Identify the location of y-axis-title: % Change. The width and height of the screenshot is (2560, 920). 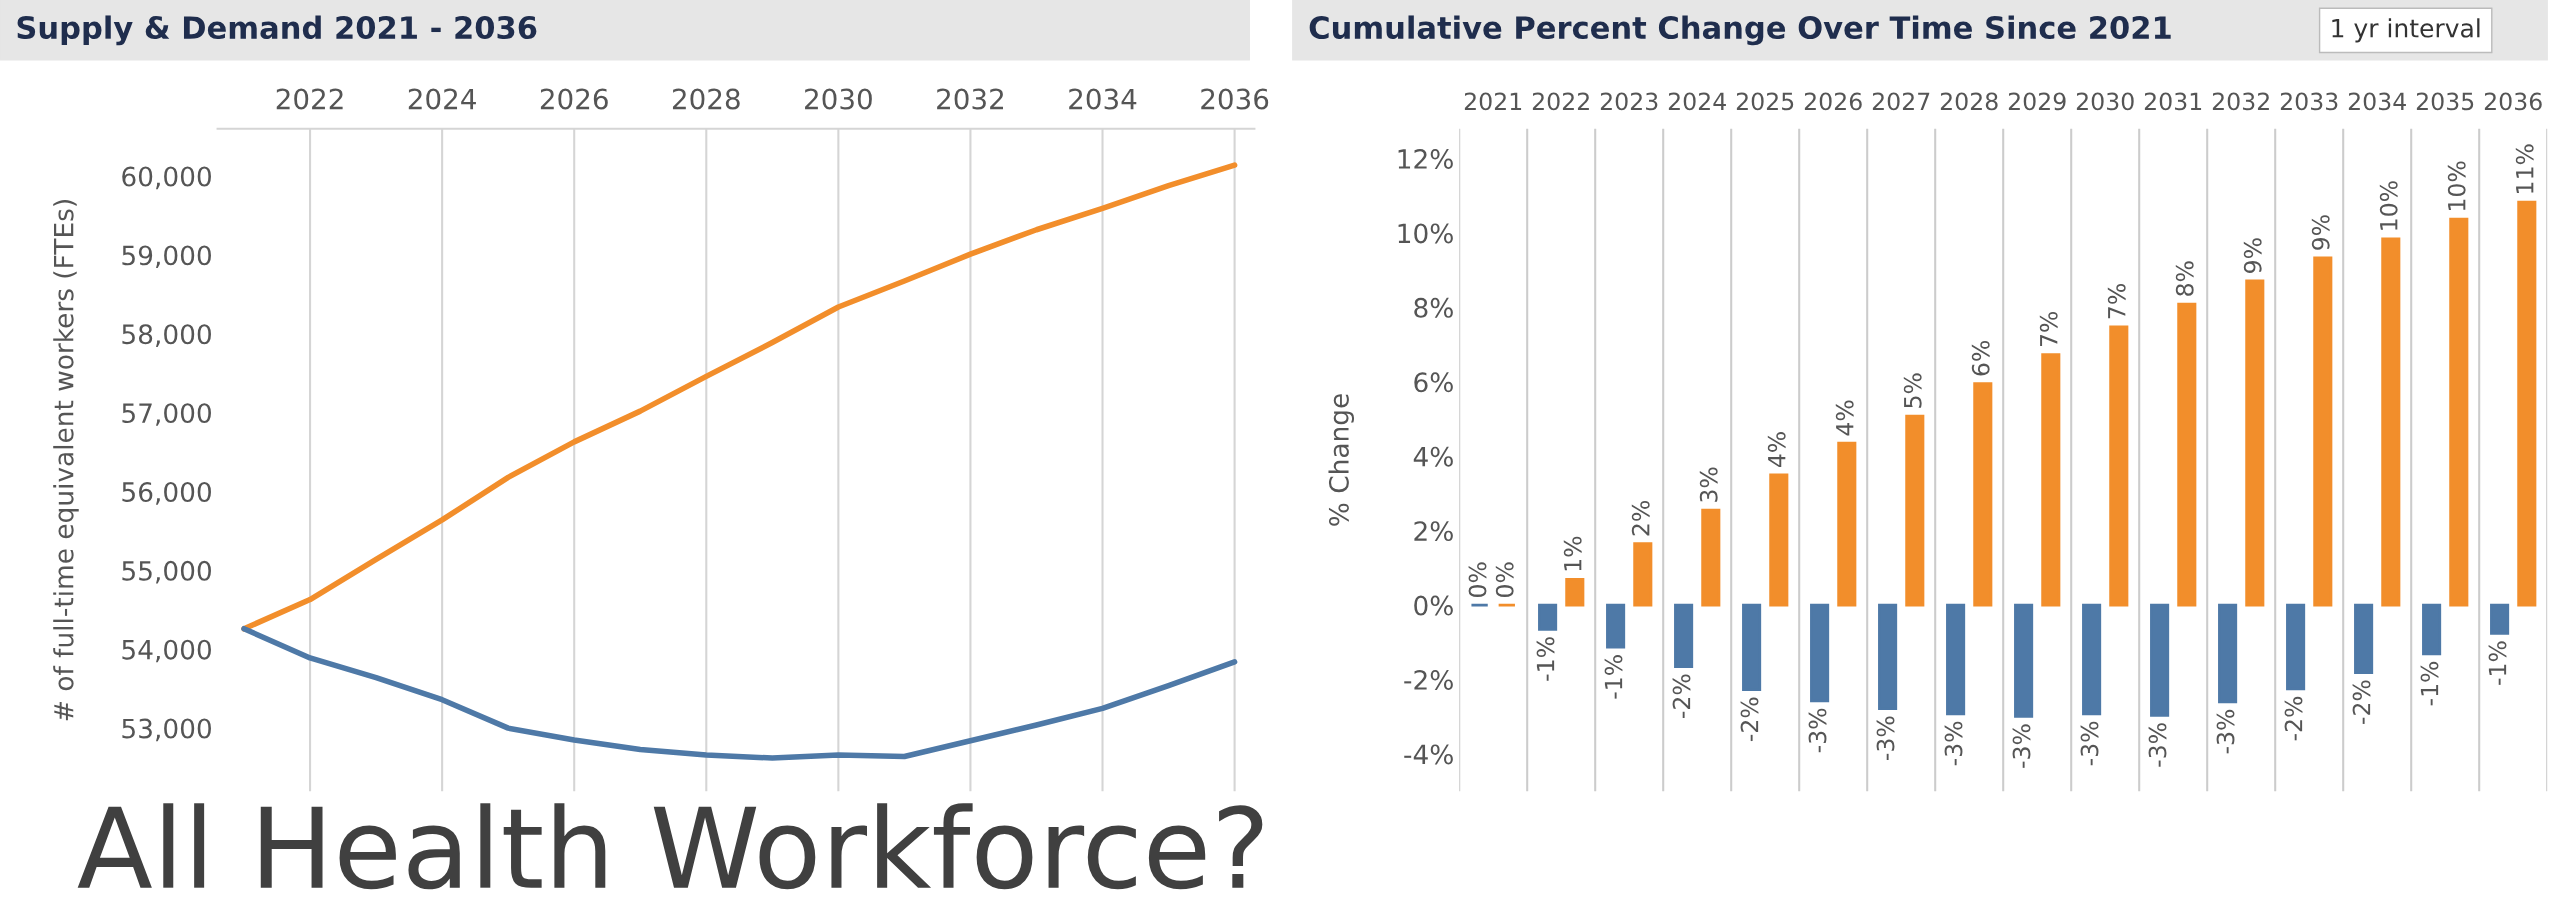
(1341, 460).